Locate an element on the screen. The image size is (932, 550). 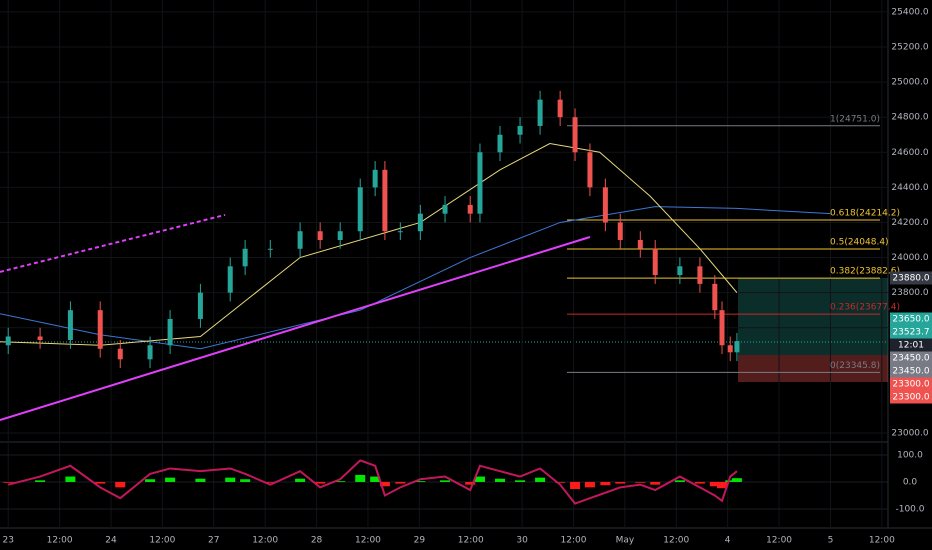
y-tick-label: 24400.0 is located at coordinates (909, 188).